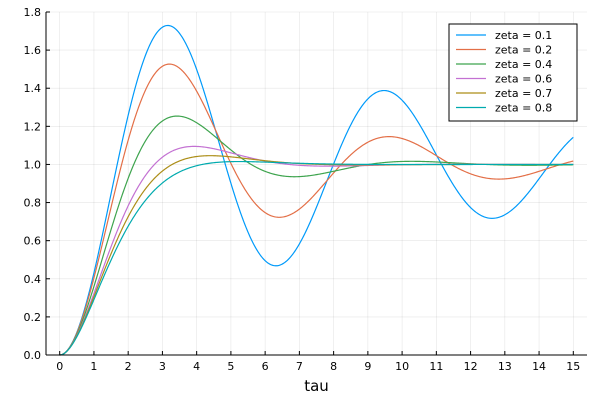 This screenshot has width=600, height=400. What do you see at coordinates (471, 366) in the screenshot?
I see `x-tick-label: 12` at bounding box center [471, 366].